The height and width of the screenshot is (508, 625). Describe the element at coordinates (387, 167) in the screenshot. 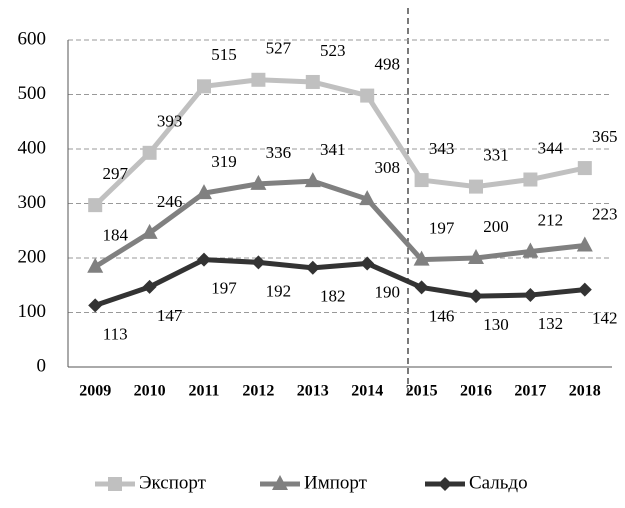

I see `data-label: 308` at that location.